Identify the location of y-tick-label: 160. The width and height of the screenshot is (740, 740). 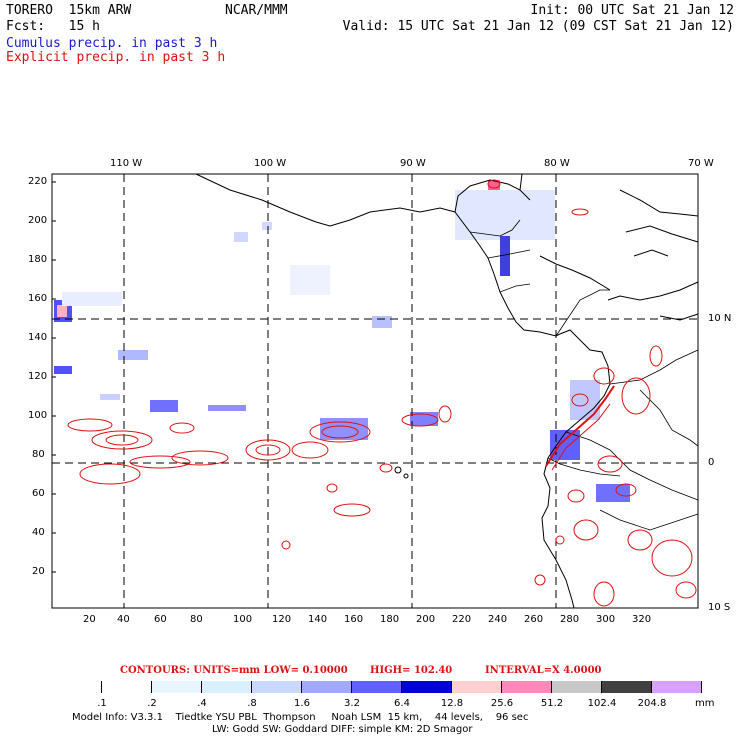
(38, 298).